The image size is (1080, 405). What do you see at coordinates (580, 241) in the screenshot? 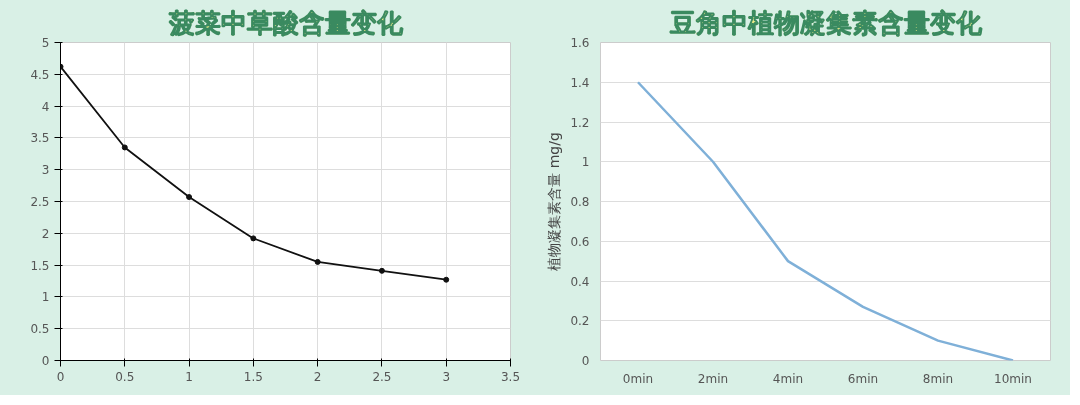
I see `y-tick-label: 0.6` at bounding box center [580, 241].